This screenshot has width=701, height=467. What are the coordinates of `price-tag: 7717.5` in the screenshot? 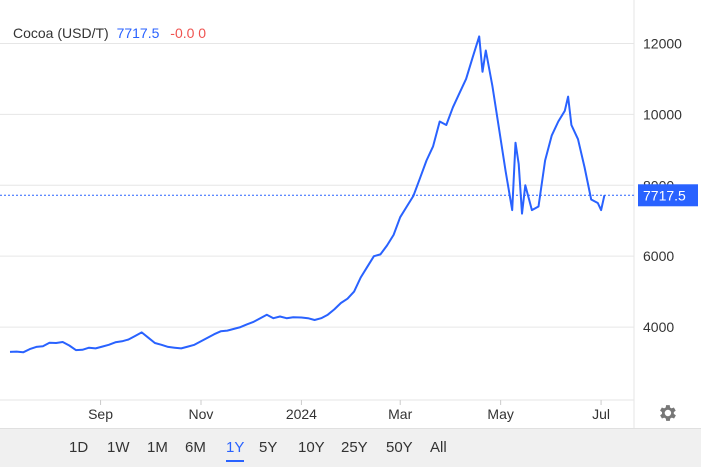 It's located at (668, 195).